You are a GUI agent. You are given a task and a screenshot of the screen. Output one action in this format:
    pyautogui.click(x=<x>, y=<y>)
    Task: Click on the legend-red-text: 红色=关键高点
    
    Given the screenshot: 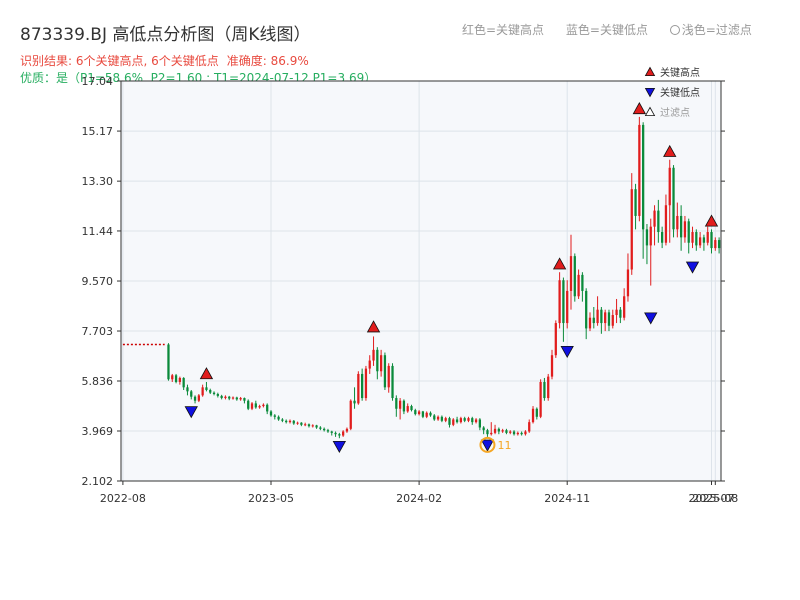 What is the action you would take?
    pyautogui.click(x=503, y=30)
    